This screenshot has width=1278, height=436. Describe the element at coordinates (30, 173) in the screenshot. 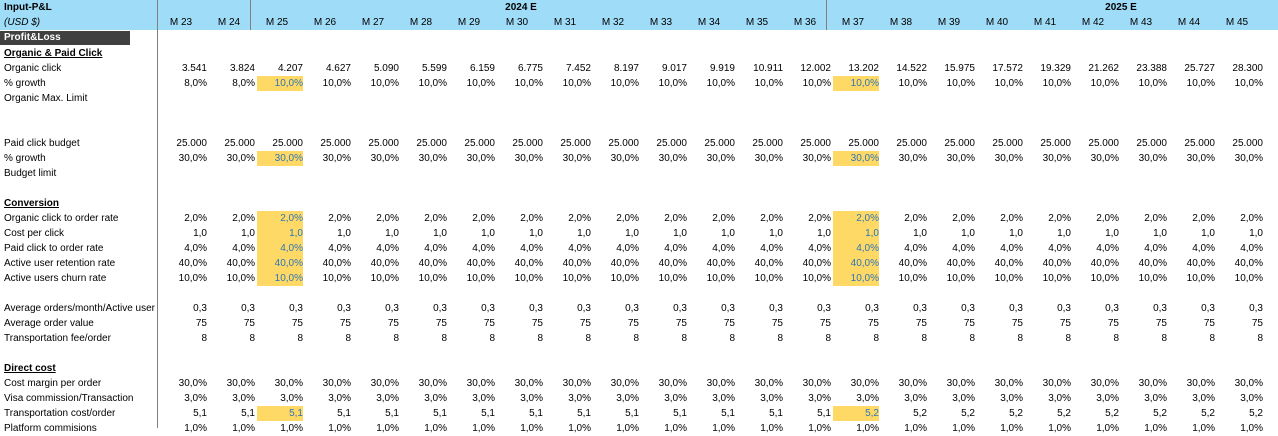

I see `row-label: Budget limit` at that location.